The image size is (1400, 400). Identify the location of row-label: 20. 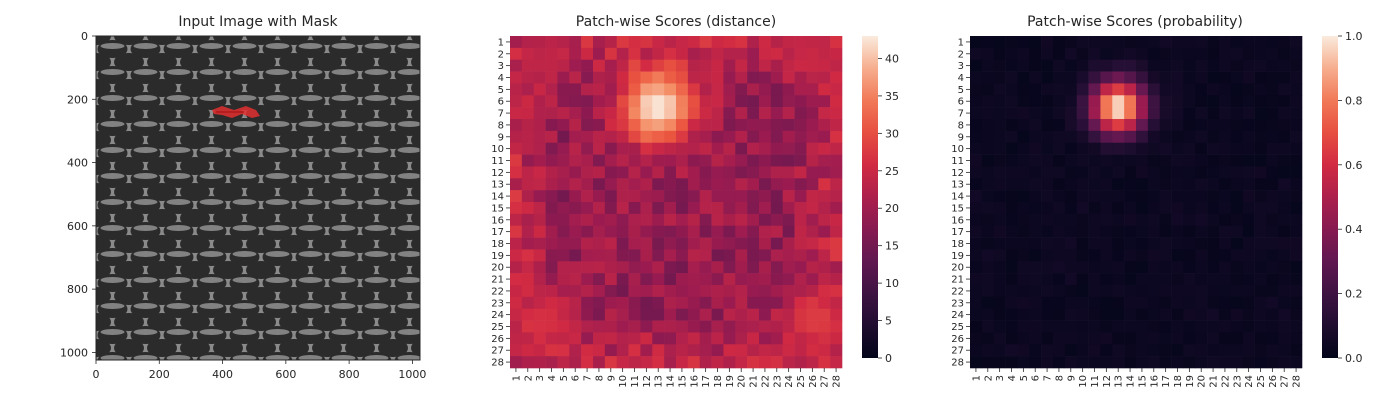
(497, 268).